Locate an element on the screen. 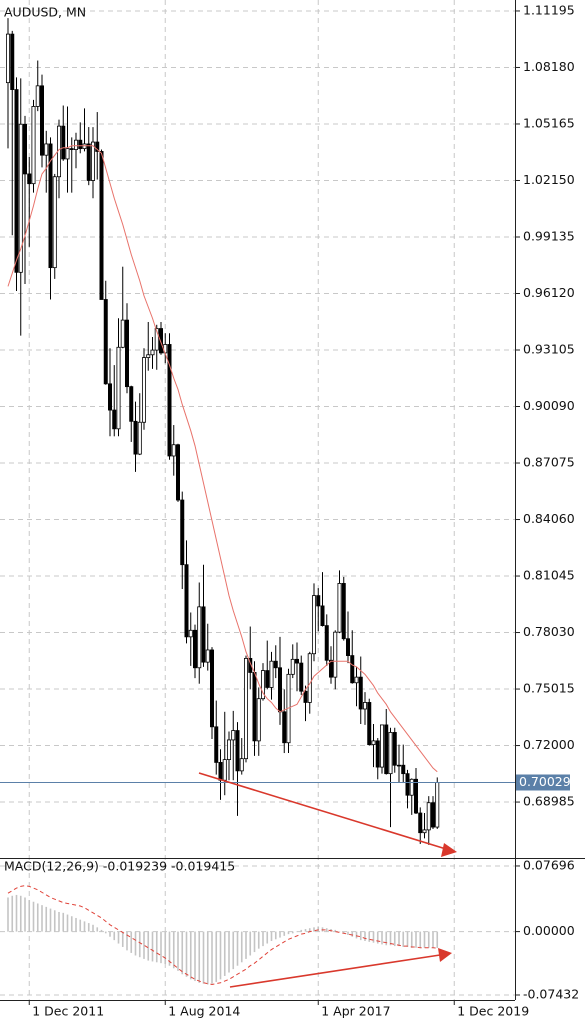  y-tick-label: 0.93105 is located at coordinates (549, 349).